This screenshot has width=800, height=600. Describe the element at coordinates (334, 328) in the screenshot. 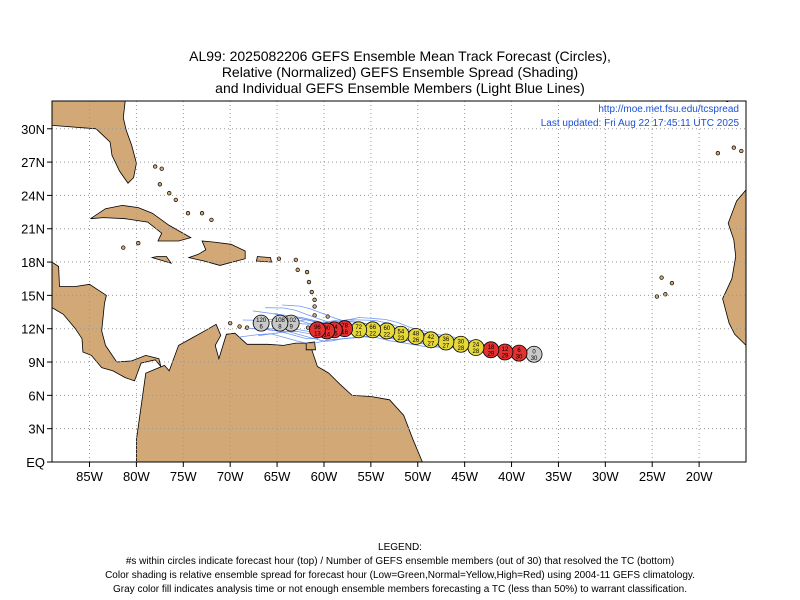

I see `forecast-hour: 84` at that location.